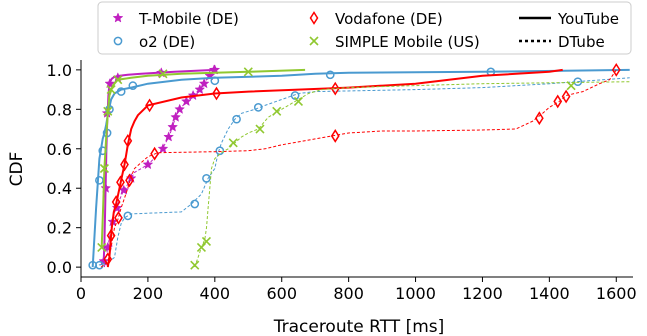 This screenshot has width=647, height=336. I want to click on legend-entry: DTube, so click(562, 42).